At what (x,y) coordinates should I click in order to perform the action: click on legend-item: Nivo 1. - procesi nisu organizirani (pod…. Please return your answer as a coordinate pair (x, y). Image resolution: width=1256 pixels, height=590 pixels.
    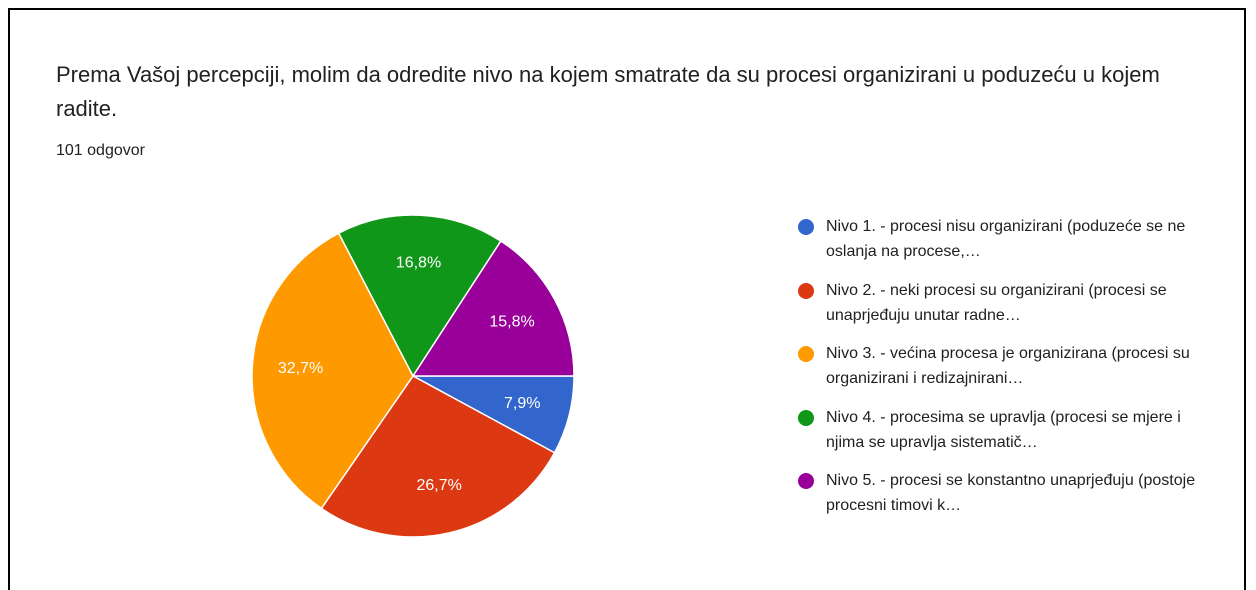
    Looking at the image, I should click on (998, 246).